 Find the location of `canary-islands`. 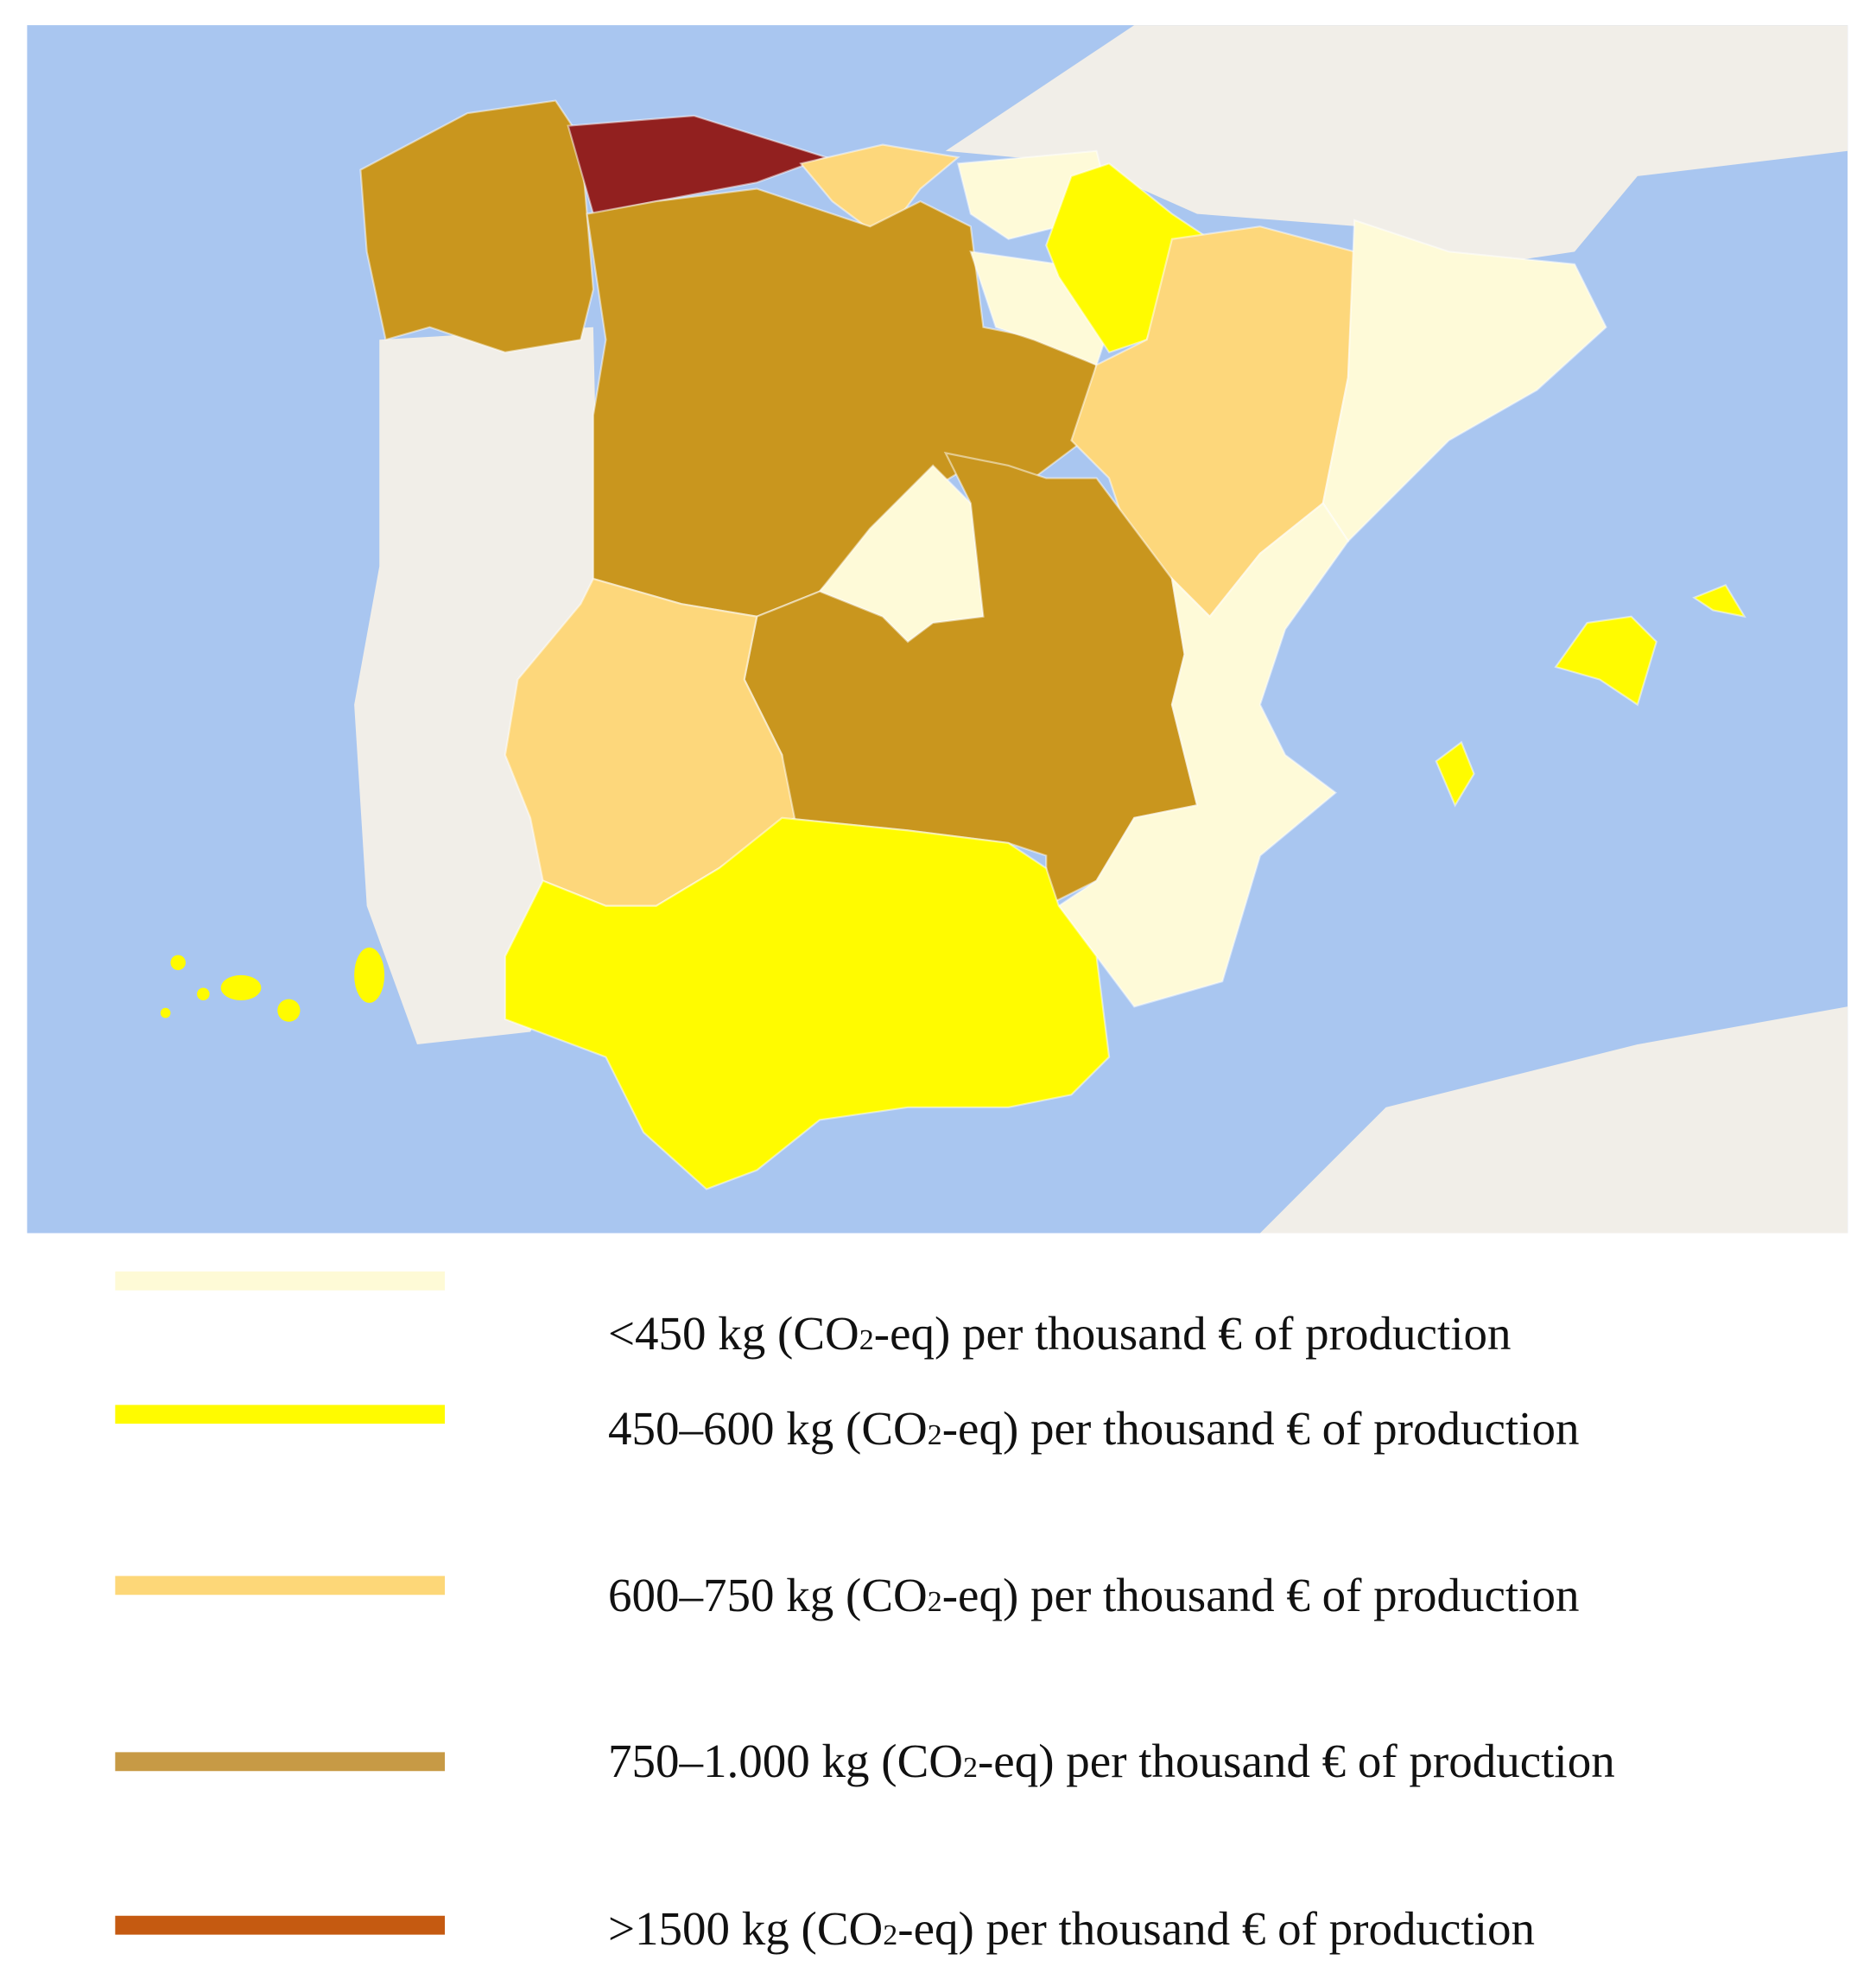

canary-islands is located at coordinates (272, 984).